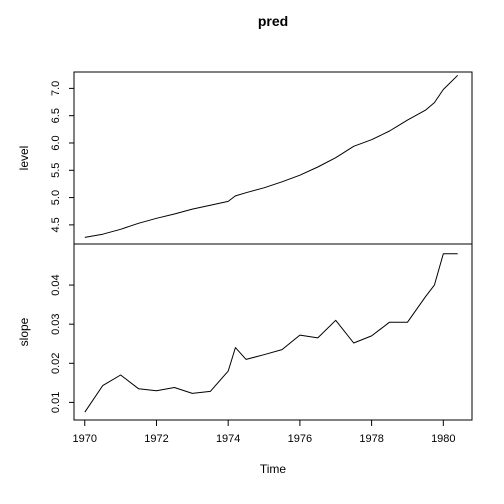  Describe the element at coordinates (62, 157) in the screenshot. I see `level-y-ticks: 4.5 5.0 5.5 6.0 6.5 7.0` at that location.